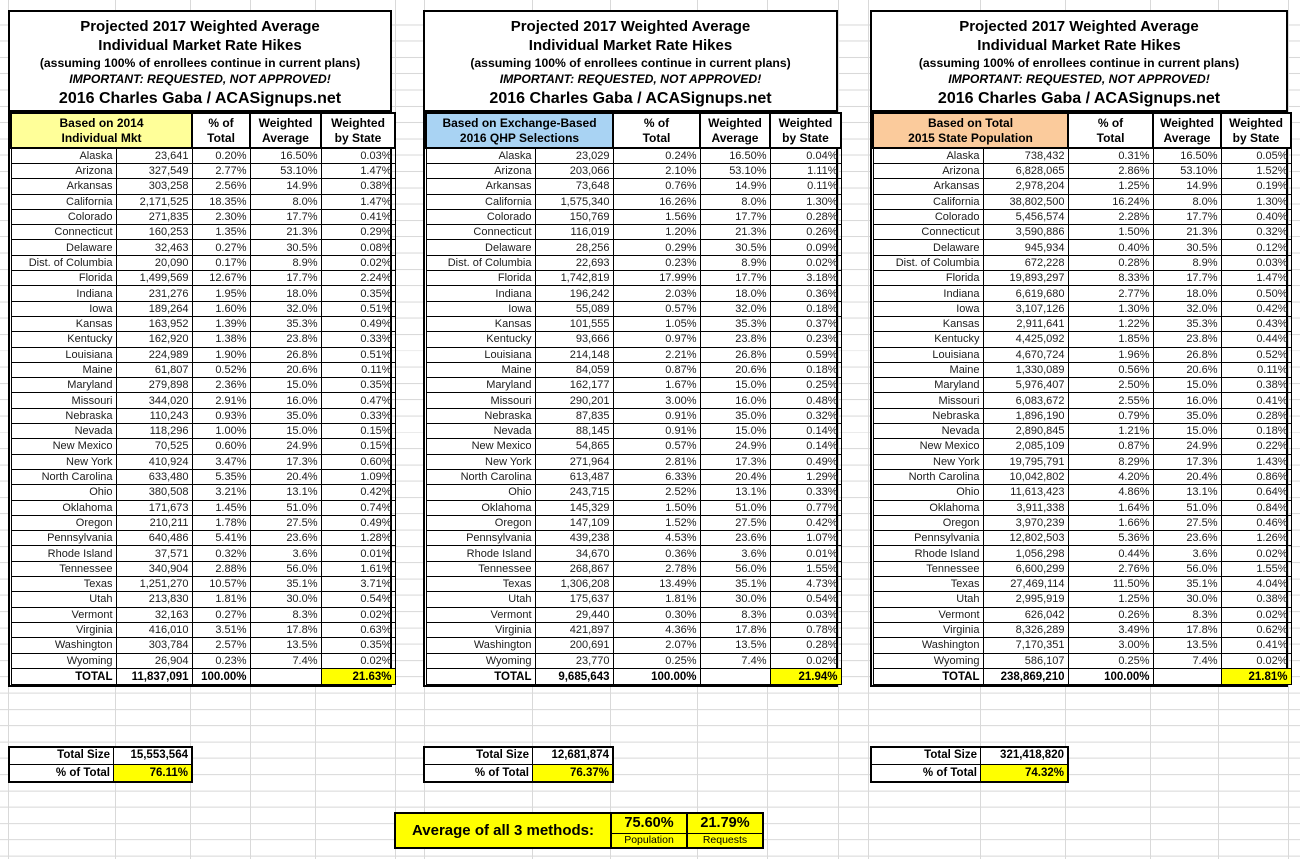  I want to click on state-cell: Oregon, so click(928, 523).